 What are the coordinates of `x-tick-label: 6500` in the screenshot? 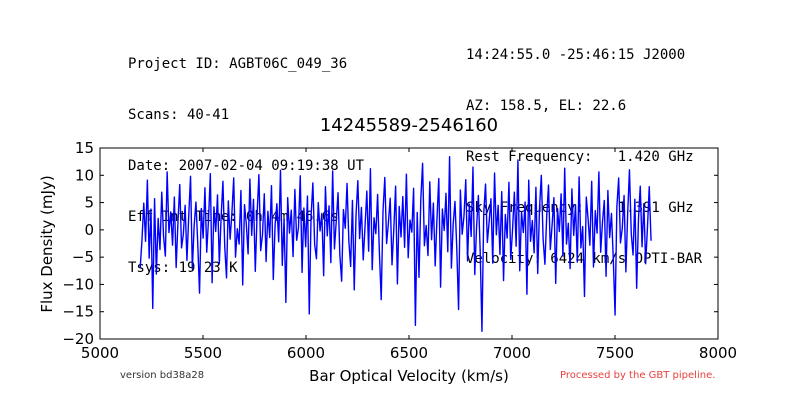 It's located at (409, 353).